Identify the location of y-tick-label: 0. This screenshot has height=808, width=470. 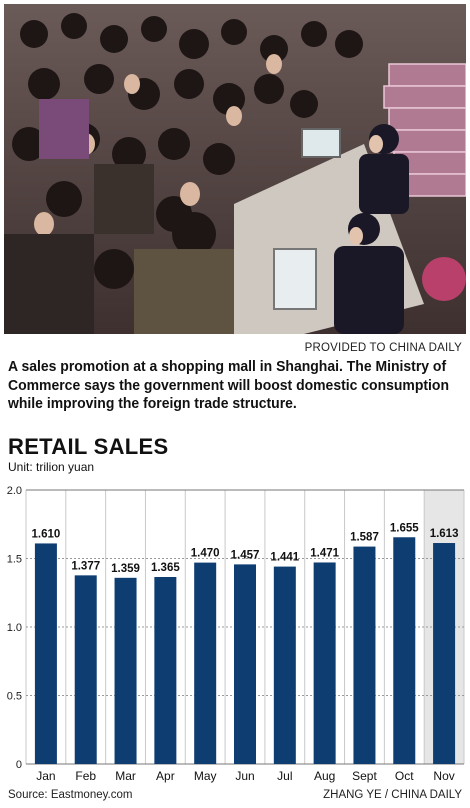
(19, 765).